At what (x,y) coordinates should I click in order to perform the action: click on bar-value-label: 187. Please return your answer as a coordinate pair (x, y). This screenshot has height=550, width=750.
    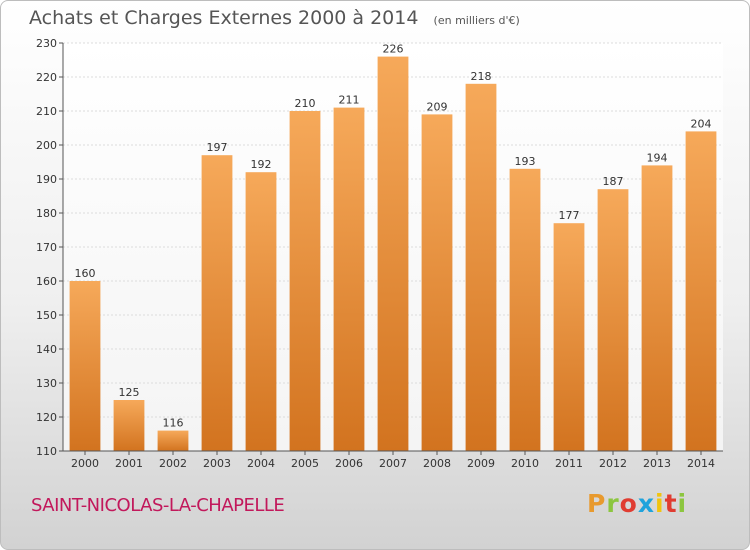
    Looking at the image, I should click on (613, 181).